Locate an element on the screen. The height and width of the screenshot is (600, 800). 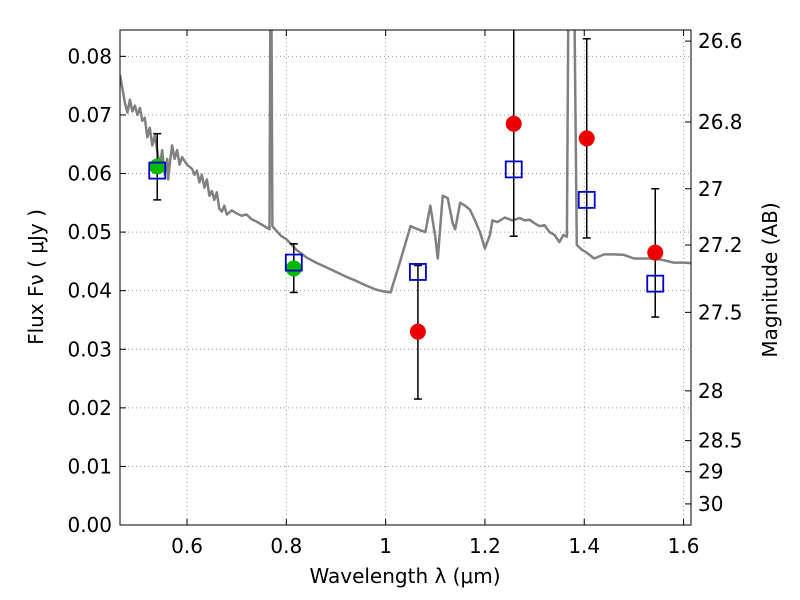
y-tick-label: 0.01 is located at coordinates (89, 466).